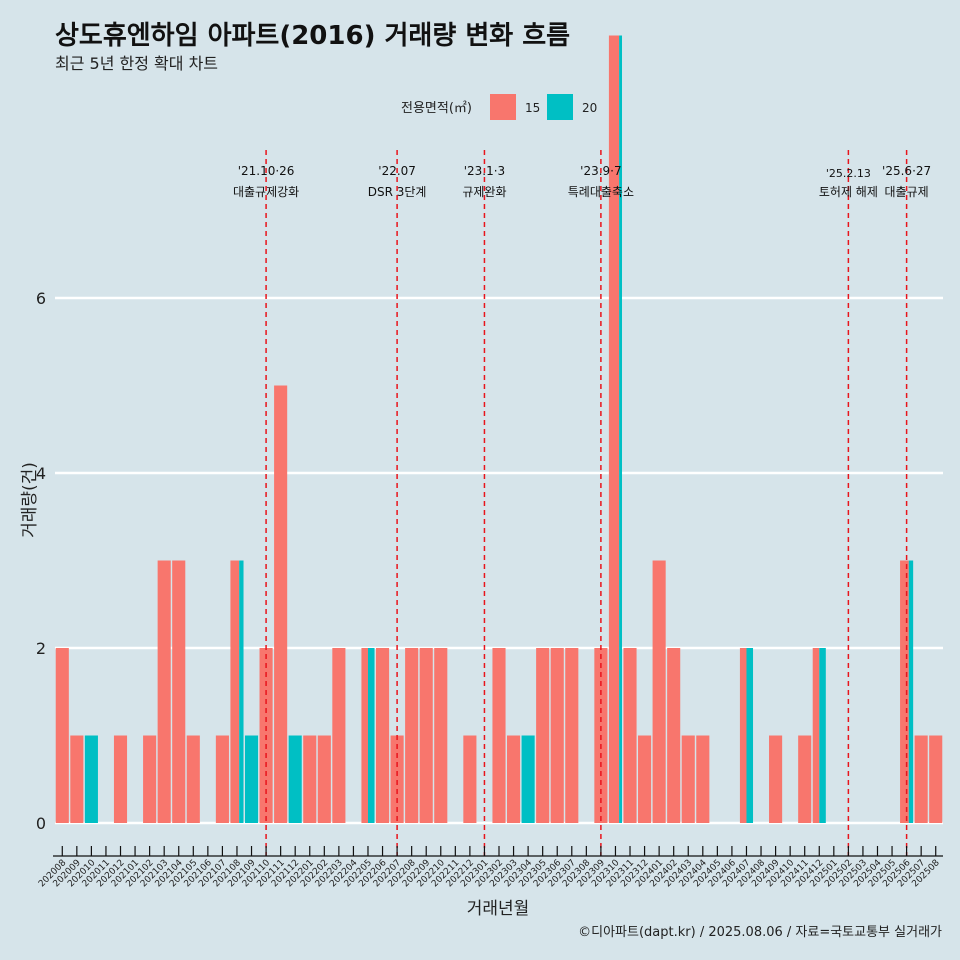 This screenshot has width=960, height=960. What do you see at coordinates (136, 63) in the screenshot?
I see `chart-subtitle: 최근 5년 한정 확대 차트` at bounding box center [136, 63].